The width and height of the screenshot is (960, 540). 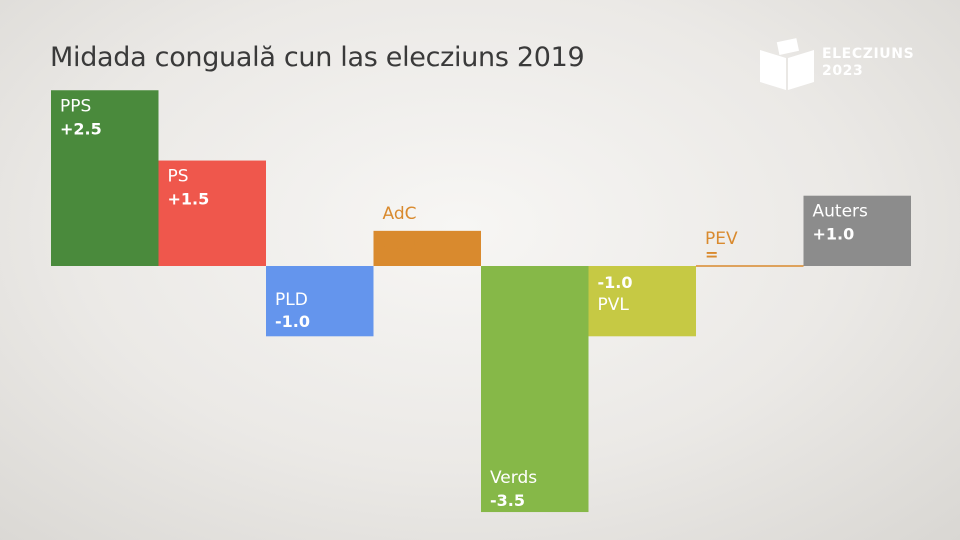 I want to click on bar-label-pps: PPS, so click(x=75, y=106).